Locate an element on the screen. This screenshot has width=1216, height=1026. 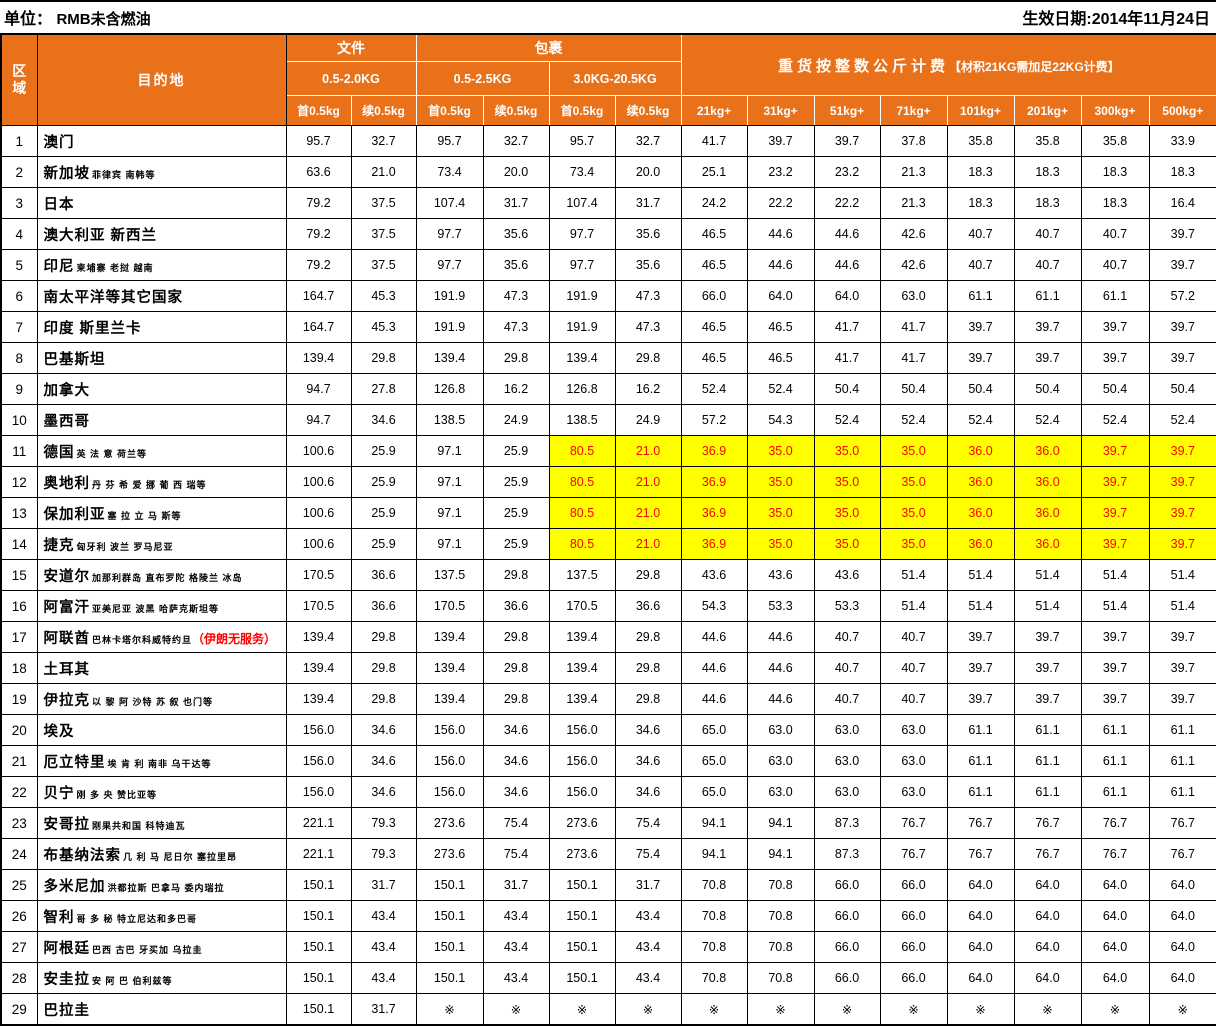
destination-name: 奥地利 is located at coordinates (66, 483).